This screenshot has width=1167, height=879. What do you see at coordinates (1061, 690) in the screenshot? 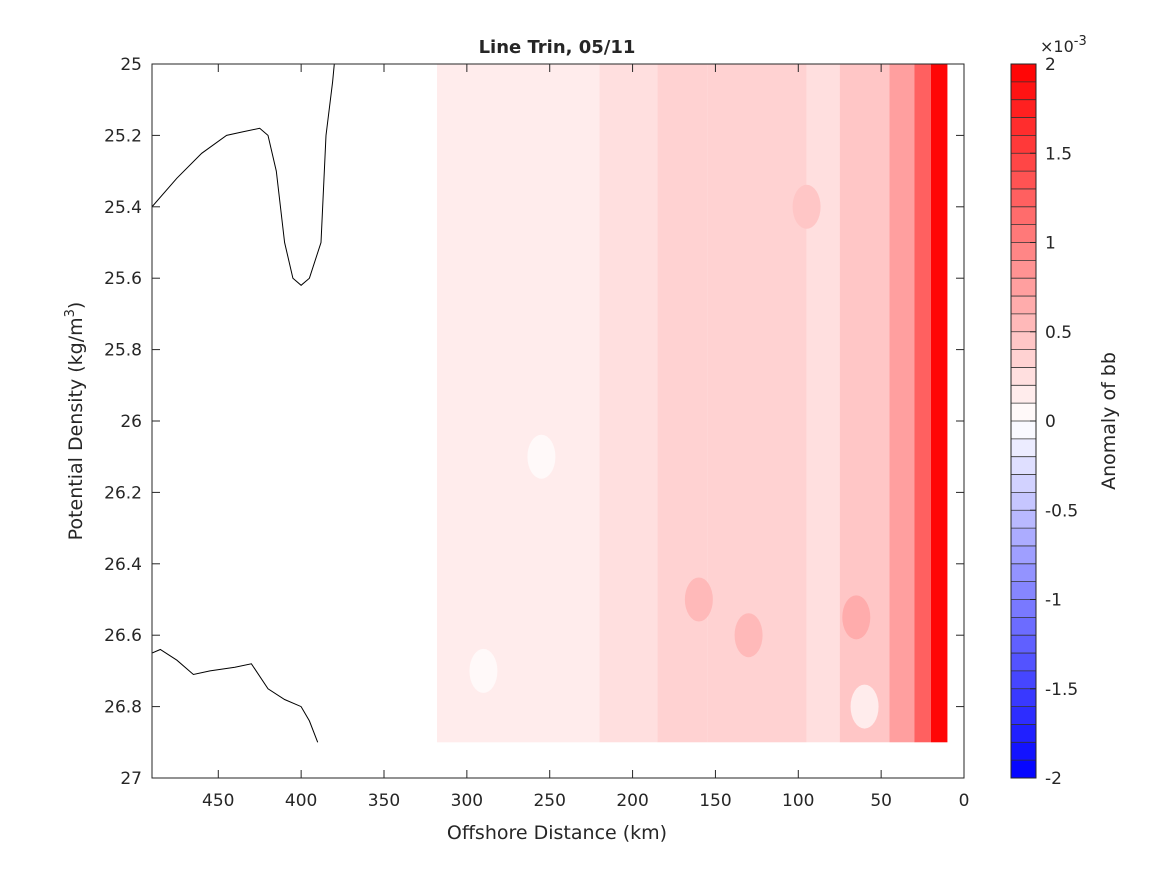
I see `colorbar-tick-label: -1.5` at bounding box center [1061, 690].